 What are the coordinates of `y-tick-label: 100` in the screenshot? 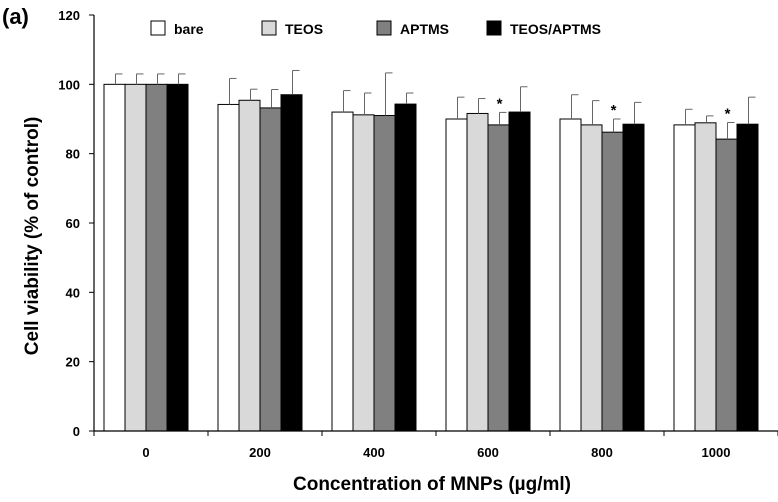 It's located at (69, 84).